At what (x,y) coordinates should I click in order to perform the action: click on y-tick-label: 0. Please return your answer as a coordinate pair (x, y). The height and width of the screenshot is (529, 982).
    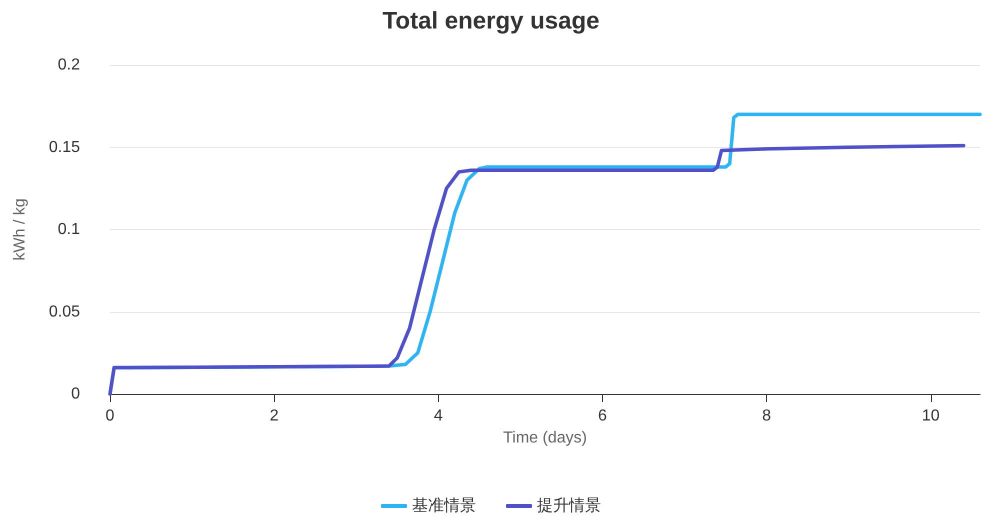
    Looking at the image, I should click on (75, 394).